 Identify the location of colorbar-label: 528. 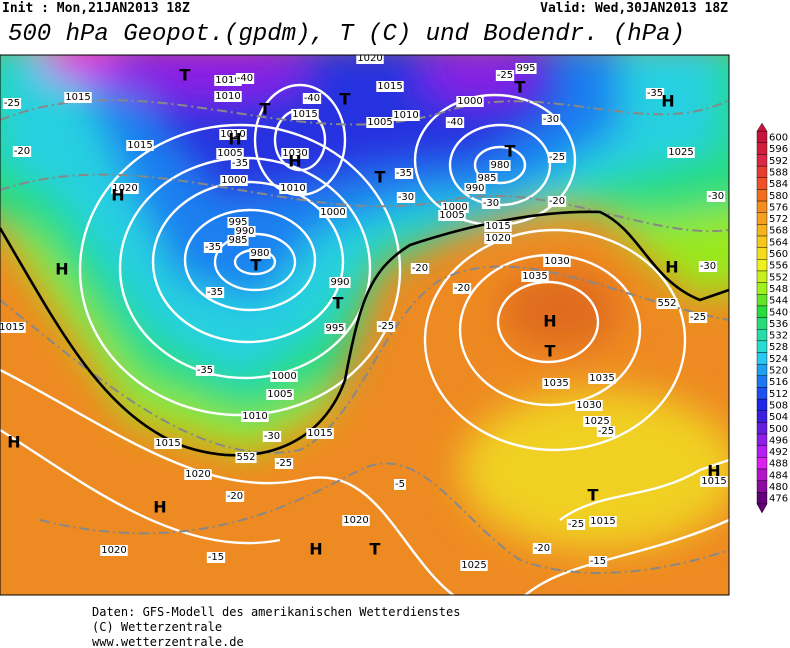
(778, 347).